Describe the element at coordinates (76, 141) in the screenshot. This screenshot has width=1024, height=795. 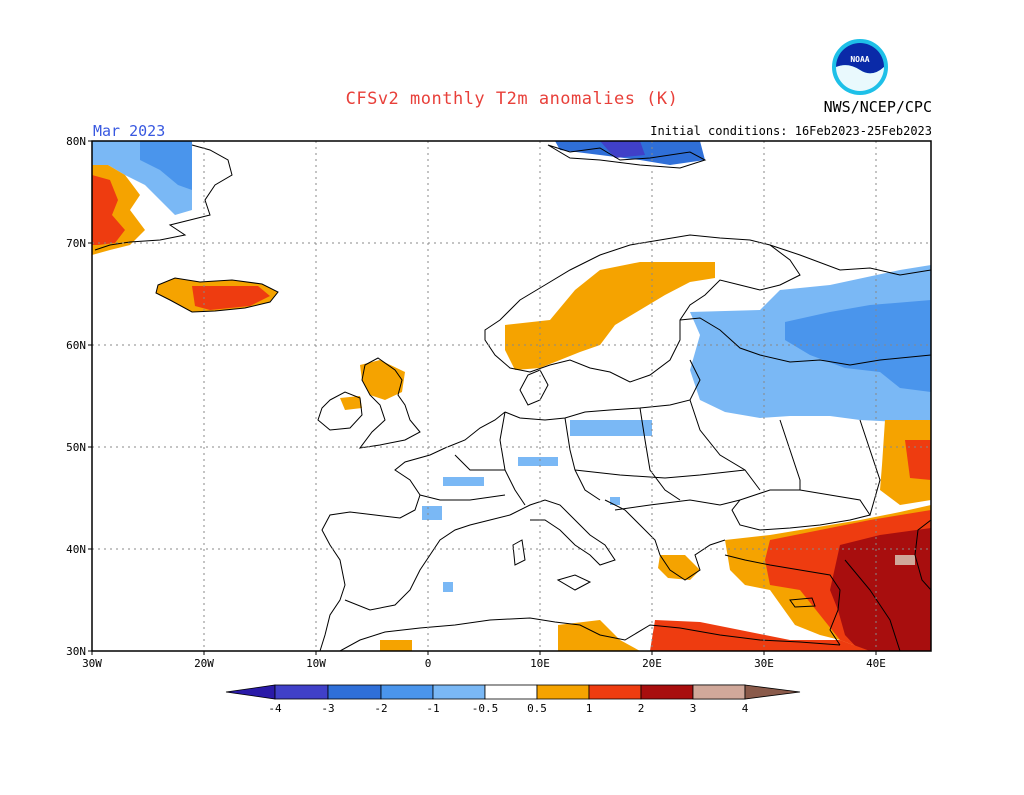
I see `lat-label: 80N` at that location.